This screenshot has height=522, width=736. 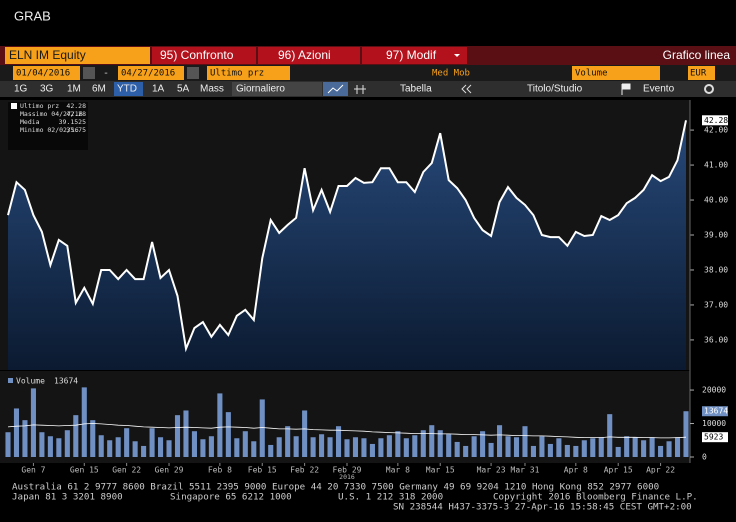 What do you see at coordinates (659, 89) in the screenshot?
I see `event-button: Evento` at bounding box center [659, 89].